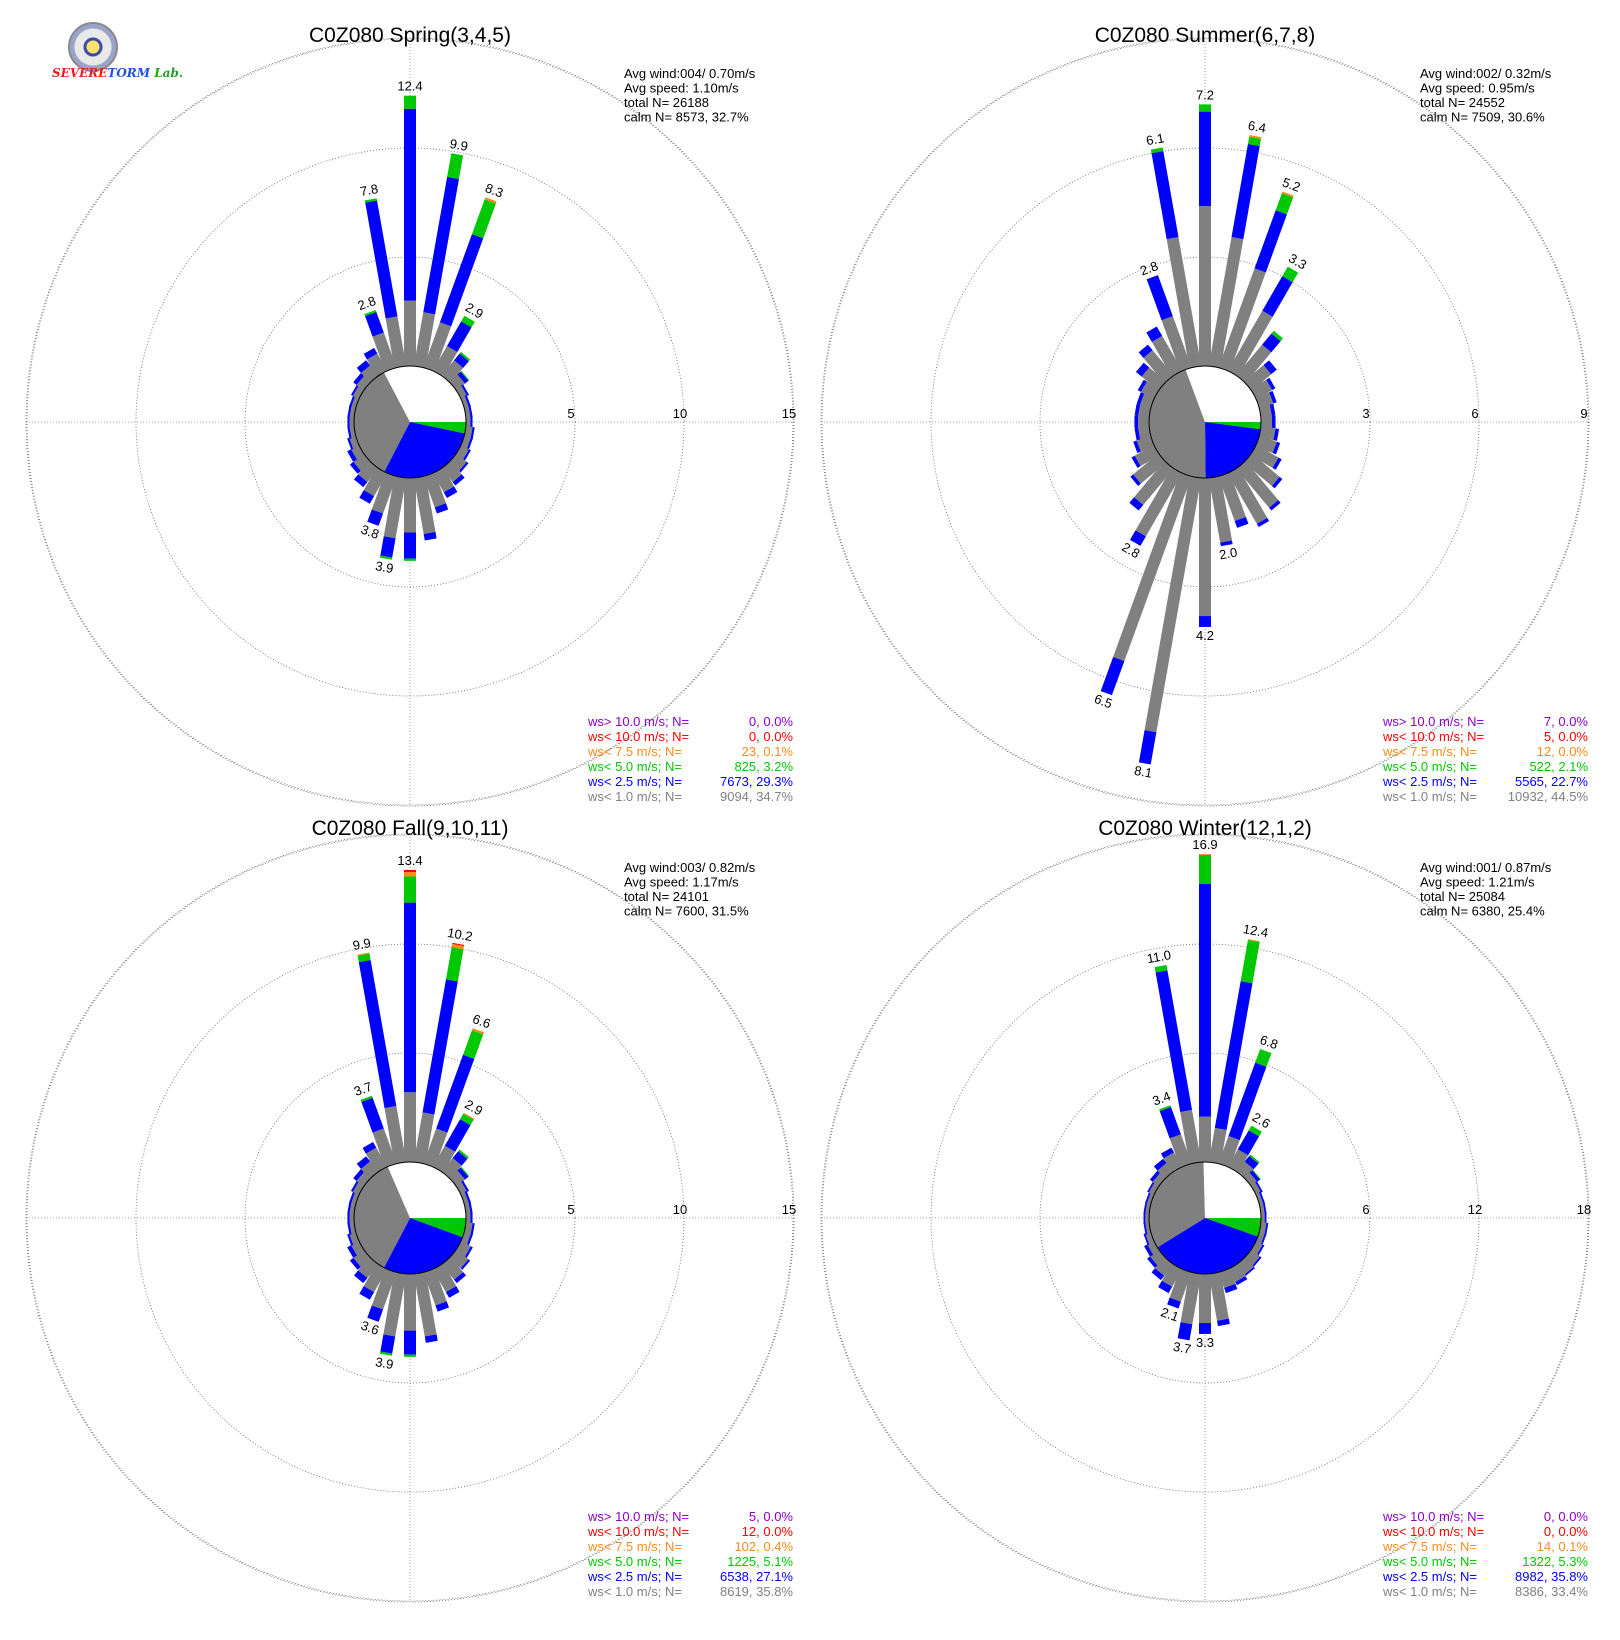  I want to click on bar-segment-40-lt5, so click(465, 356).